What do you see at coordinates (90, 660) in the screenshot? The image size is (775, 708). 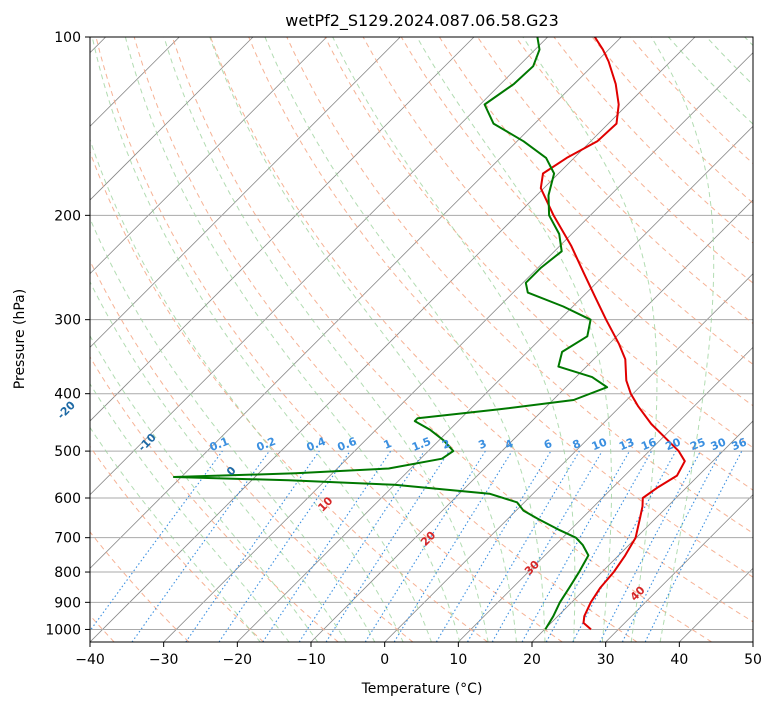 I see `x-tick-label: −40` at bounding box center [90, 660].